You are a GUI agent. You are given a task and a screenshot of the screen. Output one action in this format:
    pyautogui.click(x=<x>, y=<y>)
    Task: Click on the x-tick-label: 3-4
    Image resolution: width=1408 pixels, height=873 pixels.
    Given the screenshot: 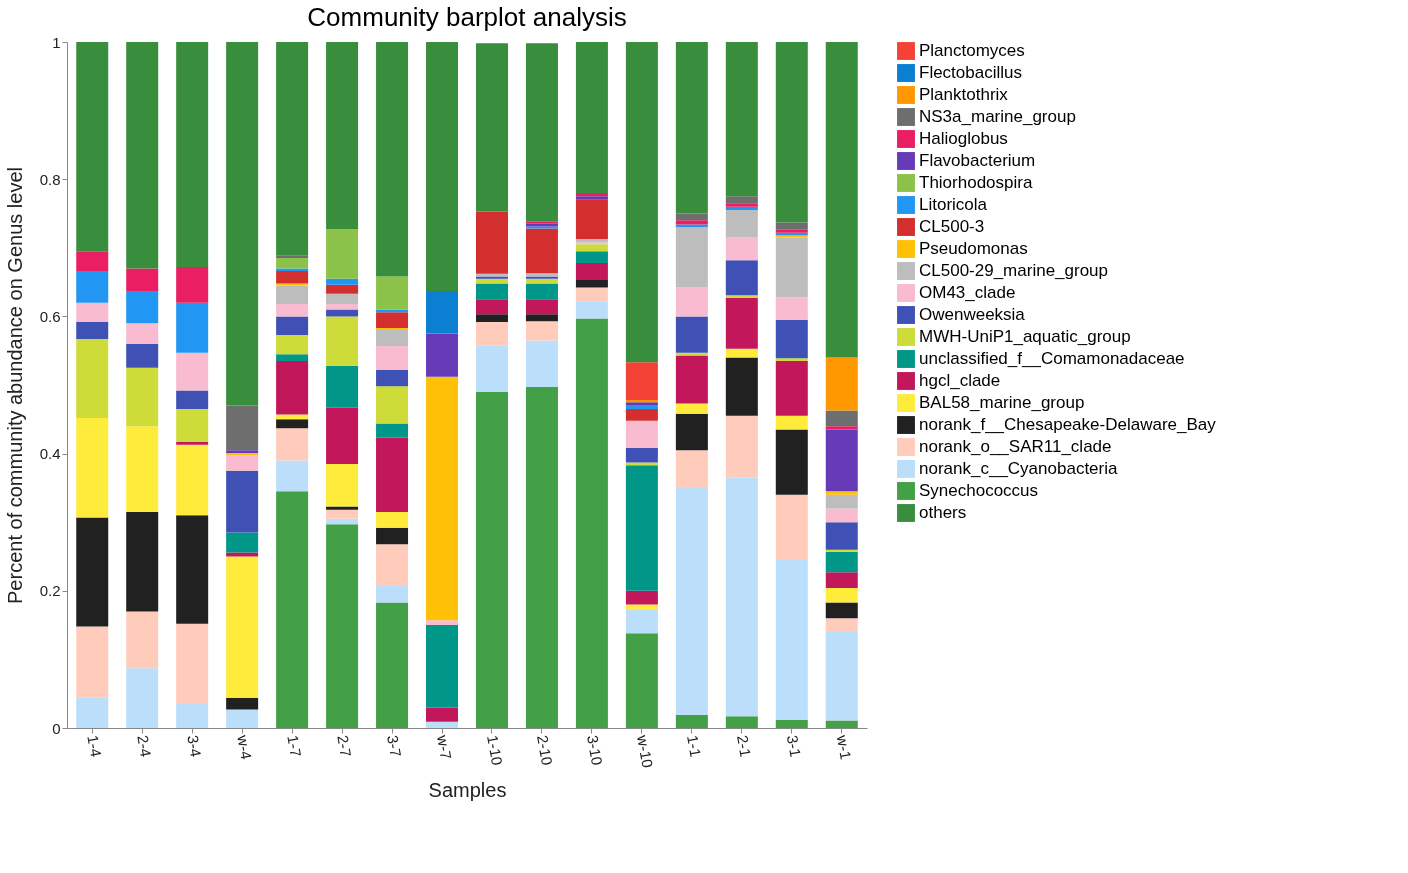 What is the action you would take?
    pyautogui.click(x=194, y=746)
    